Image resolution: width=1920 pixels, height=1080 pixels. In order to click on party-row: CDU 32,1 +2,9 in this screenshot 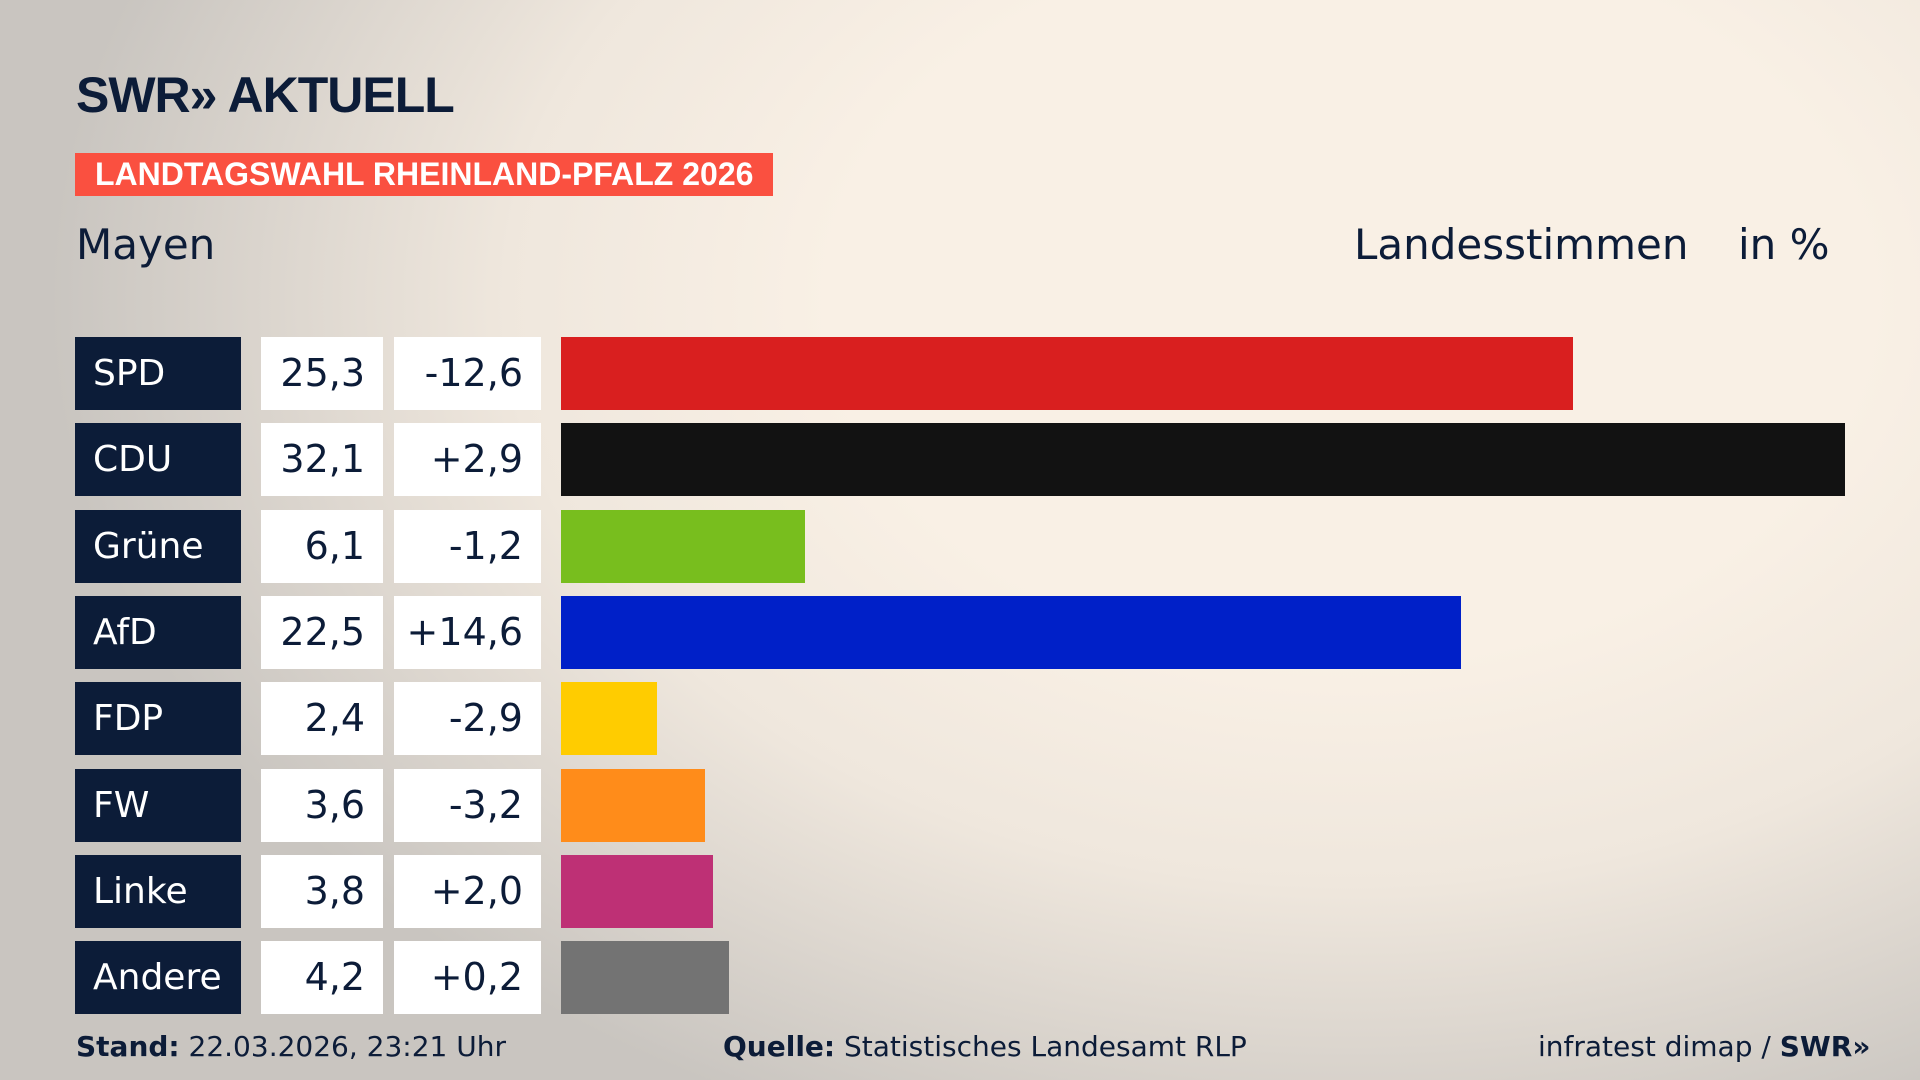, I will do `click(960, 460)`.